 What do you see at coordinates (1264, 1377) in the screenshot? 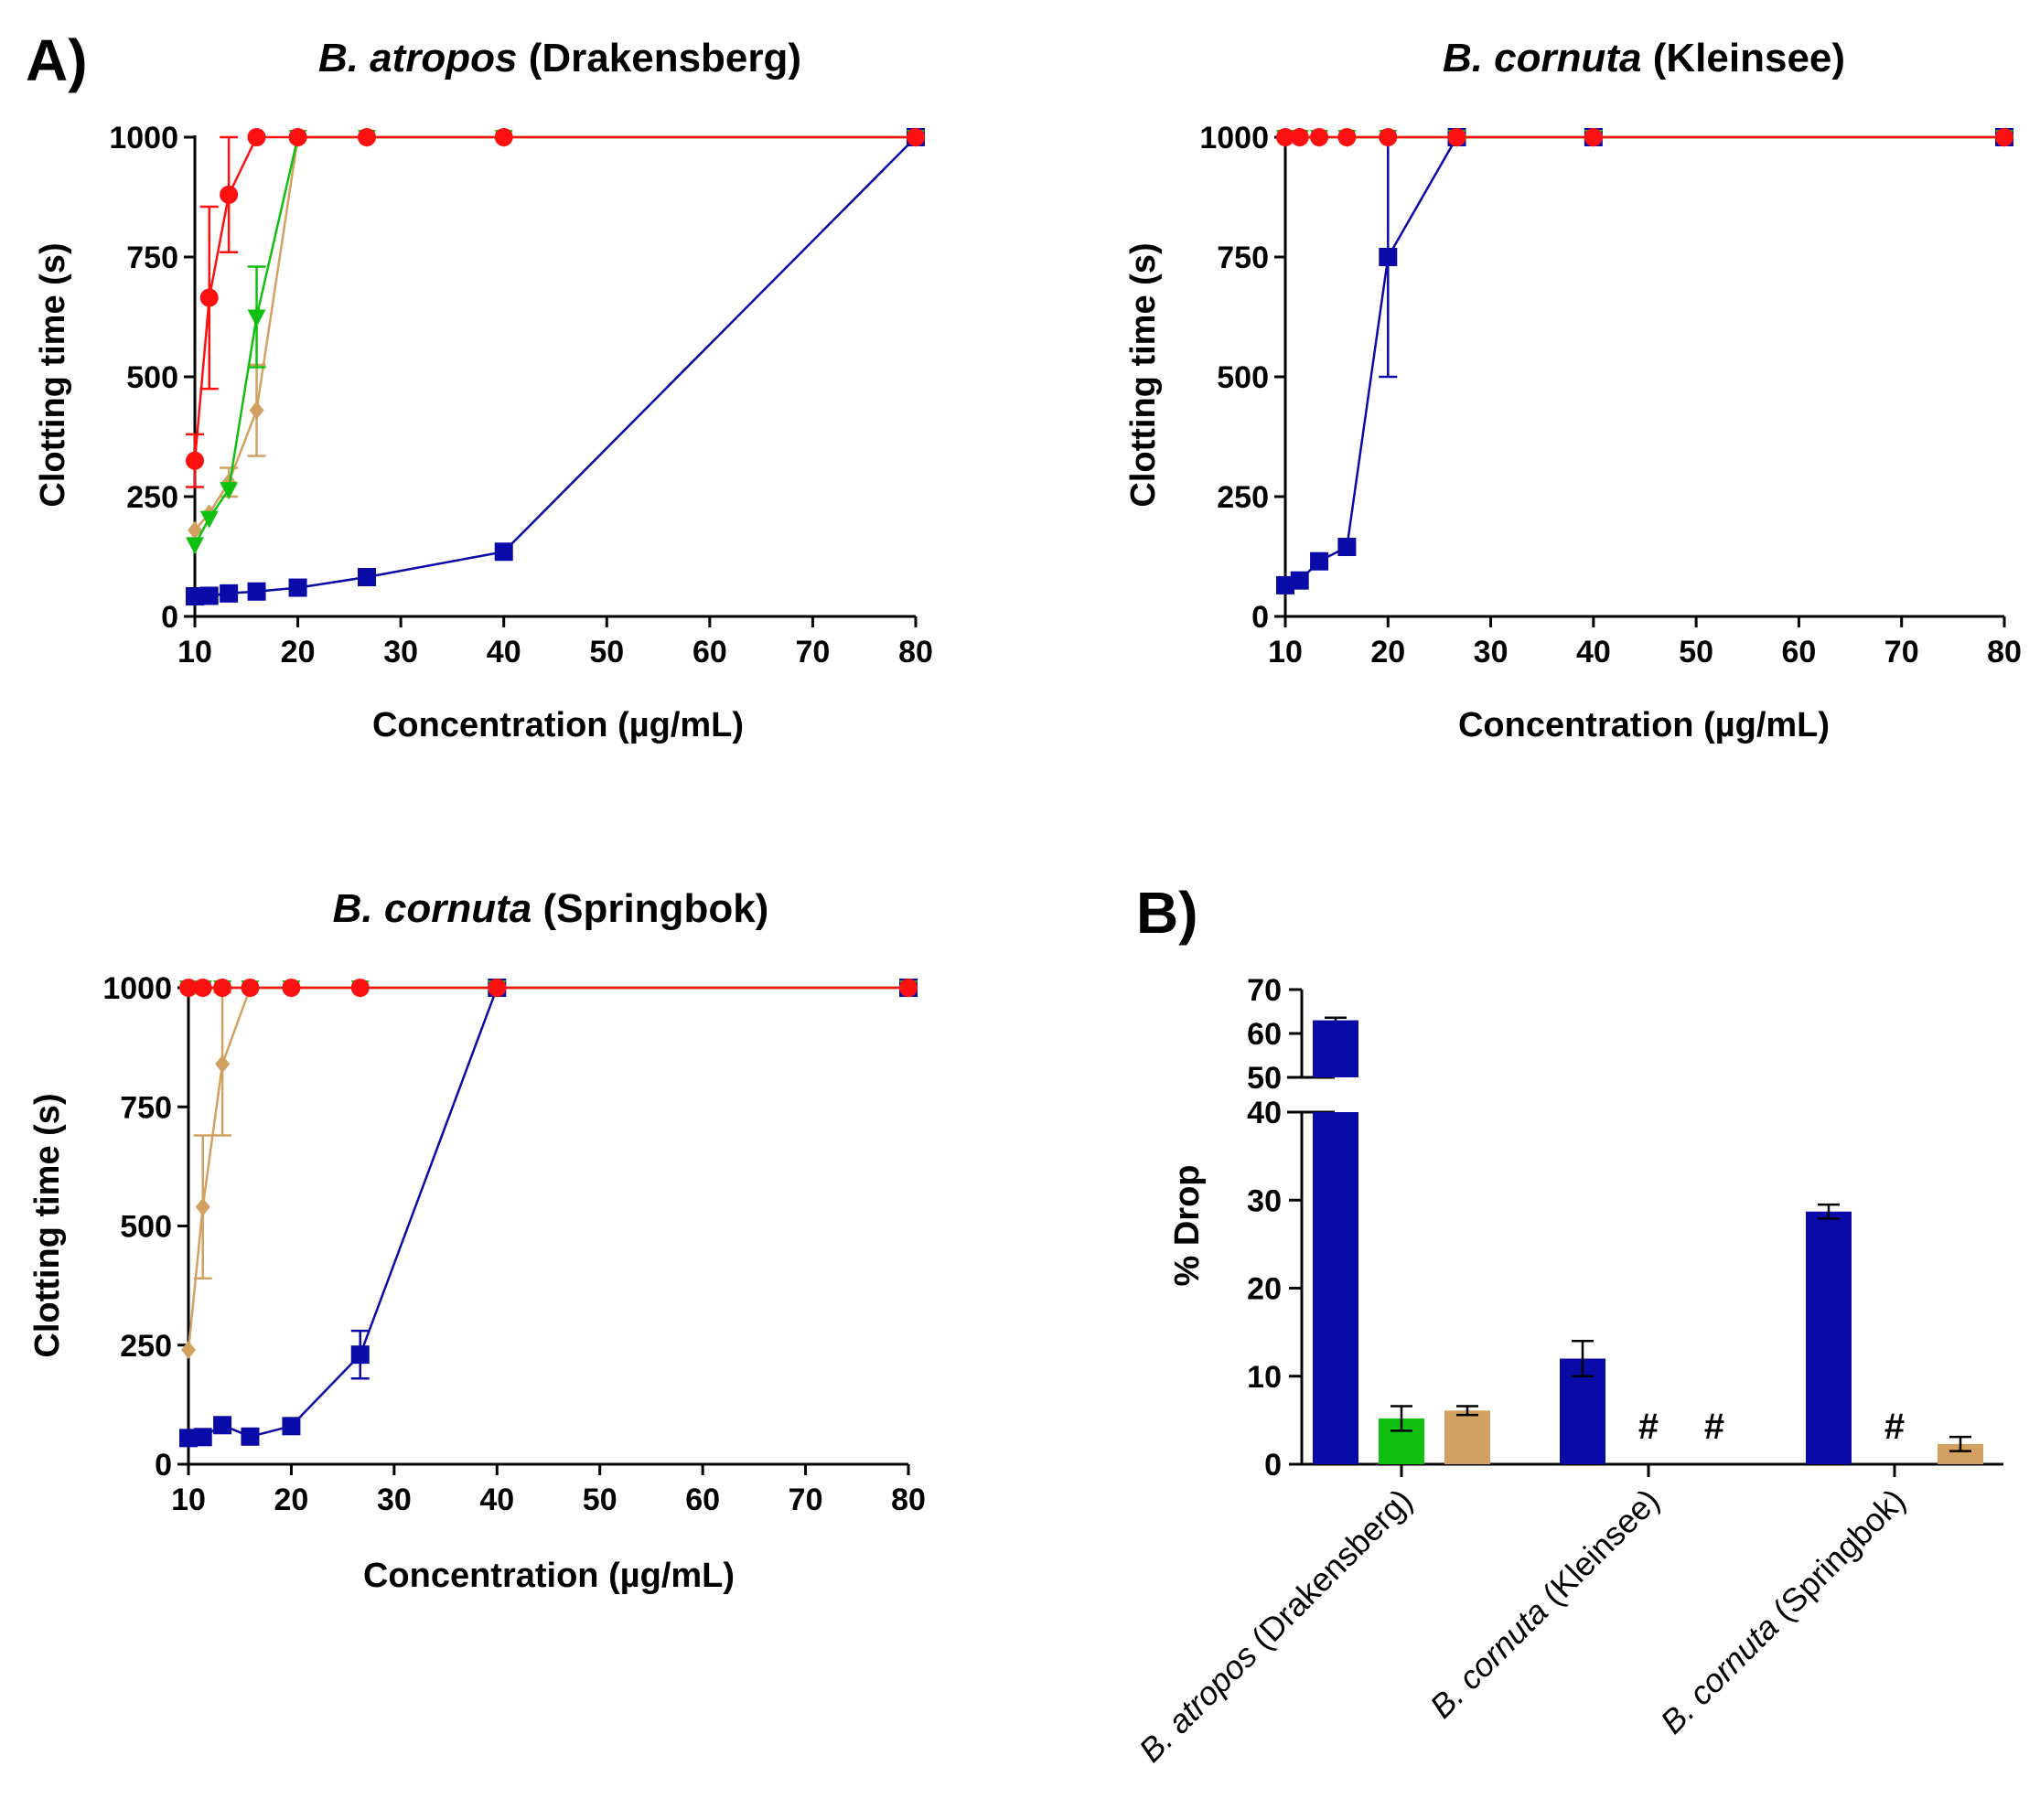
I see `y-tick-label: 10` at bounding box center [1264, 1377].